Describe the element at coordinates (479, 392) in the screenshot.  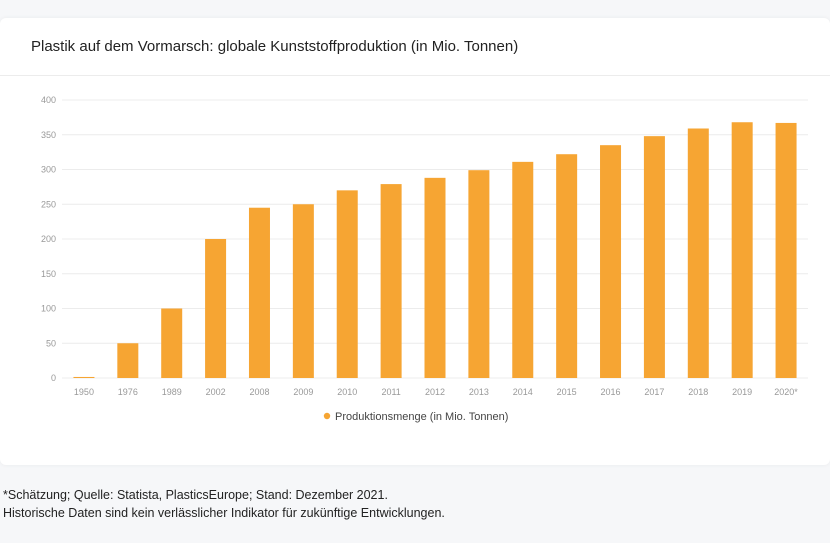
I see `x-tick-label: 2013` at that location.